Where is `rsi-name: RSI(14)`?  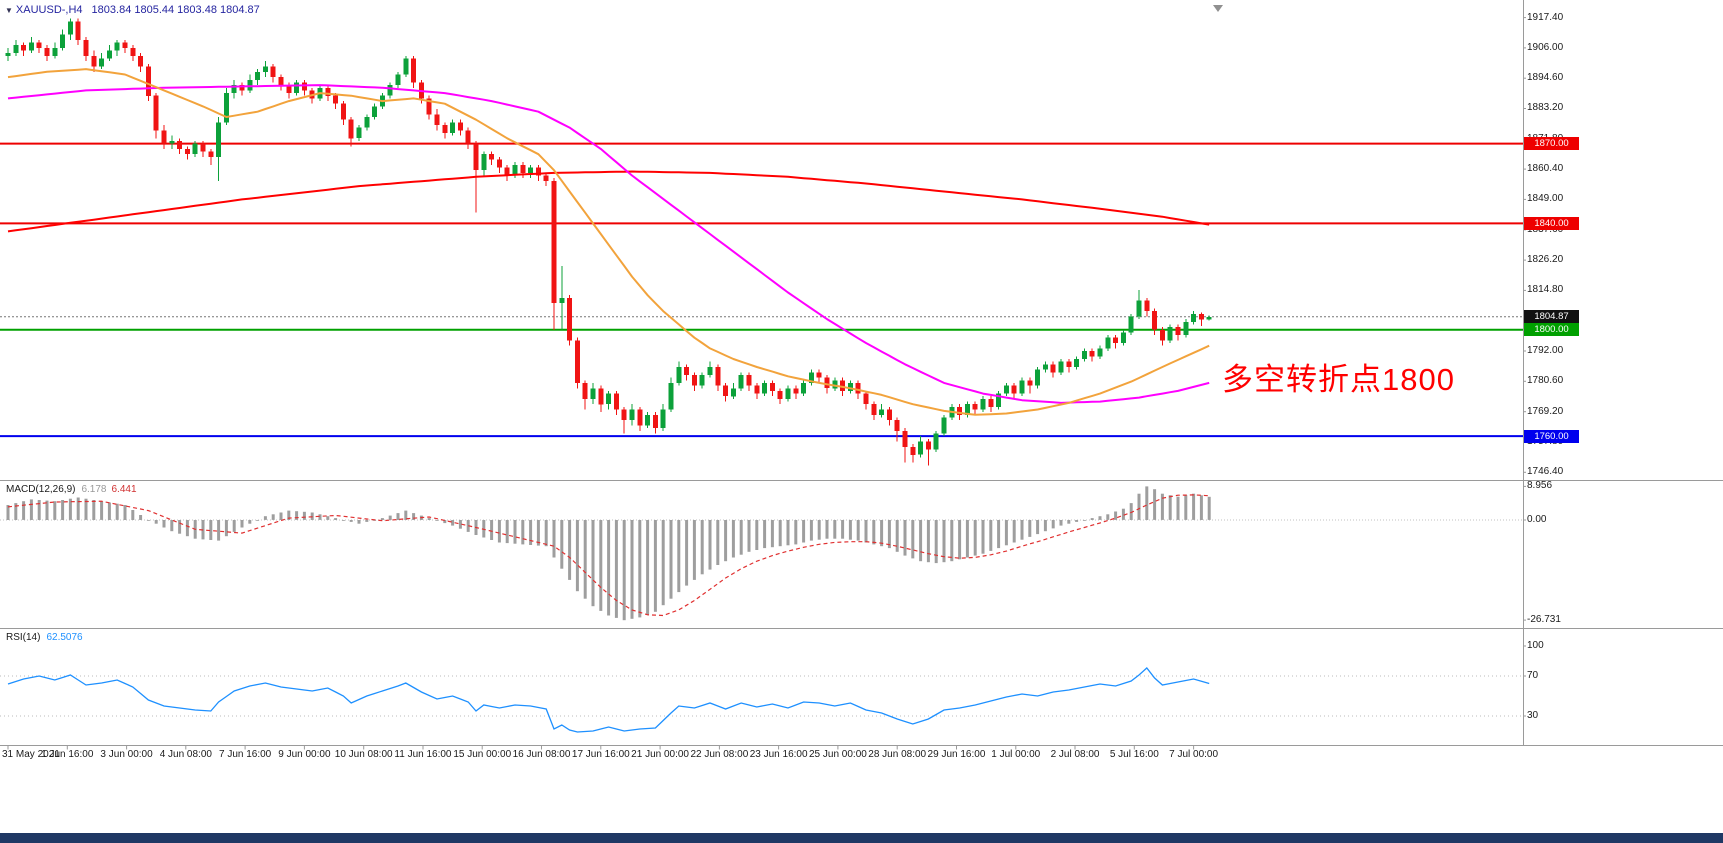 rsi-name: RSI(14) is located at coordinates (23, 637).